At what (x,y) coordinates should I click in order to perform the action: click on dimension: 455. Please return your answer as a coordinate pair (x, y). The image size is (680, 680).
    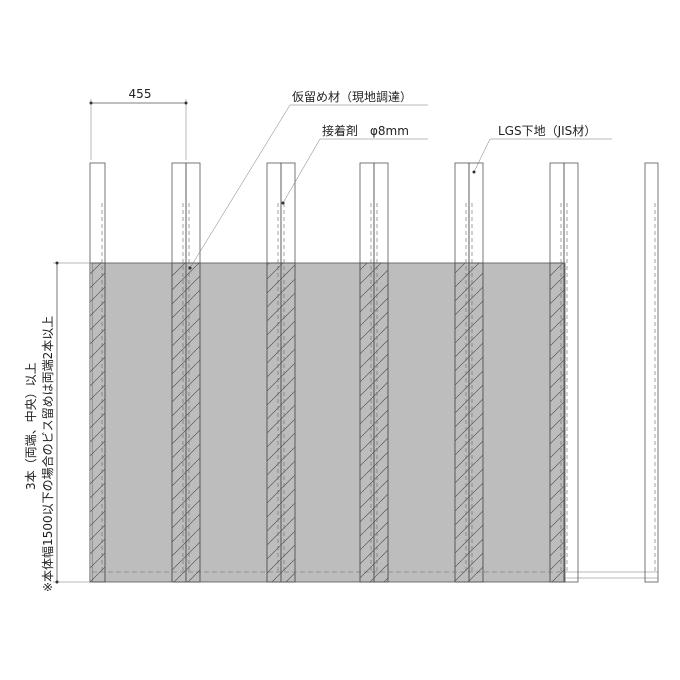
    Looking at the image, I should click on (138, 123).